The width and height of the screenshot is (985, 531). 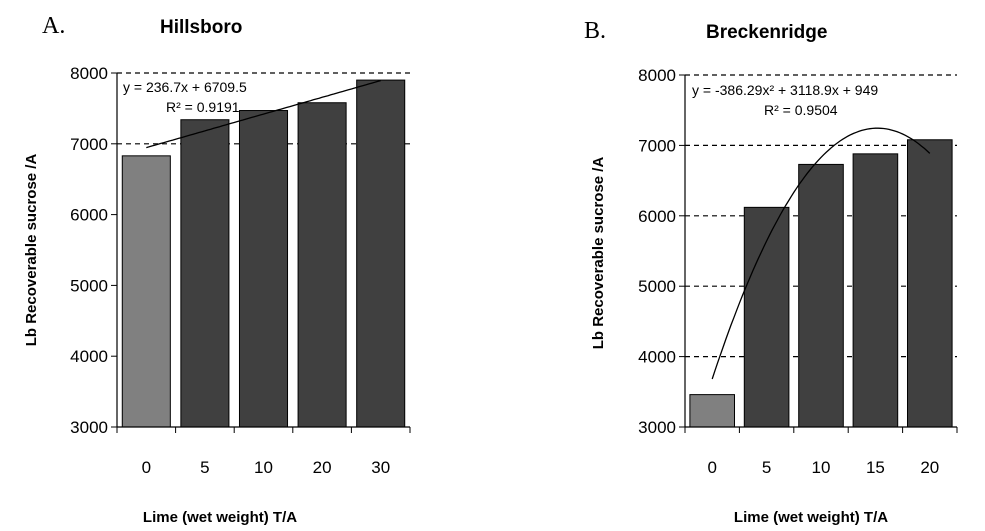 What do you see at coordinates (89, 285) in the screenshot?
I see `panel-a-y-tick-label: 5000` at bounding box center [89, 285].